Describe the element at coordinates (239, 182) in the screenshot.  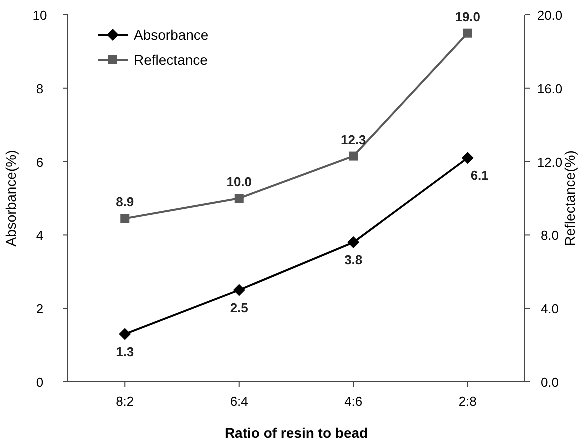
I see `data-label: 10.0` at that location.